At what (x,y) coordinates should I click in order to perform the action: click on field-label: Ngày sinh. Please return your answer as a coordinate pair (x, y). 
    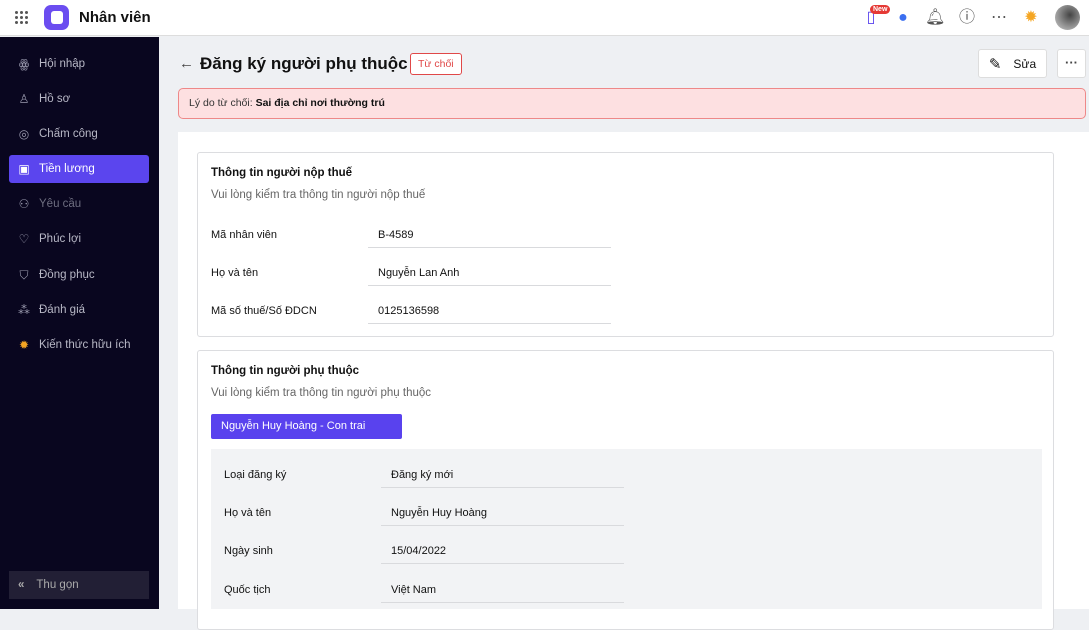
    Looking at the image, I should click on (248, 551).